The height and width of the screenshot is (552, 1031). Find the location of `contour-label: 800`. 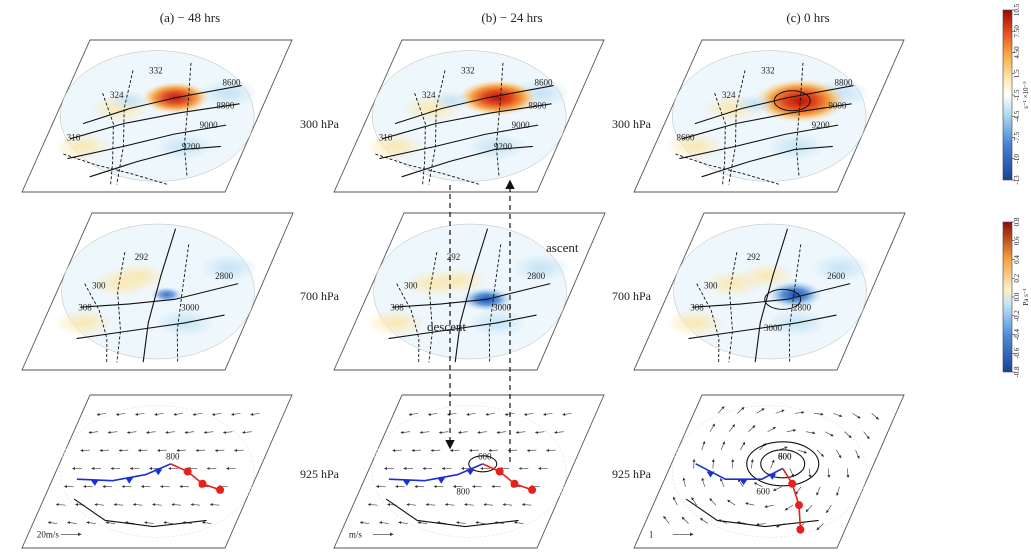

contour-label: 800 is located at coordinates (785, 456).